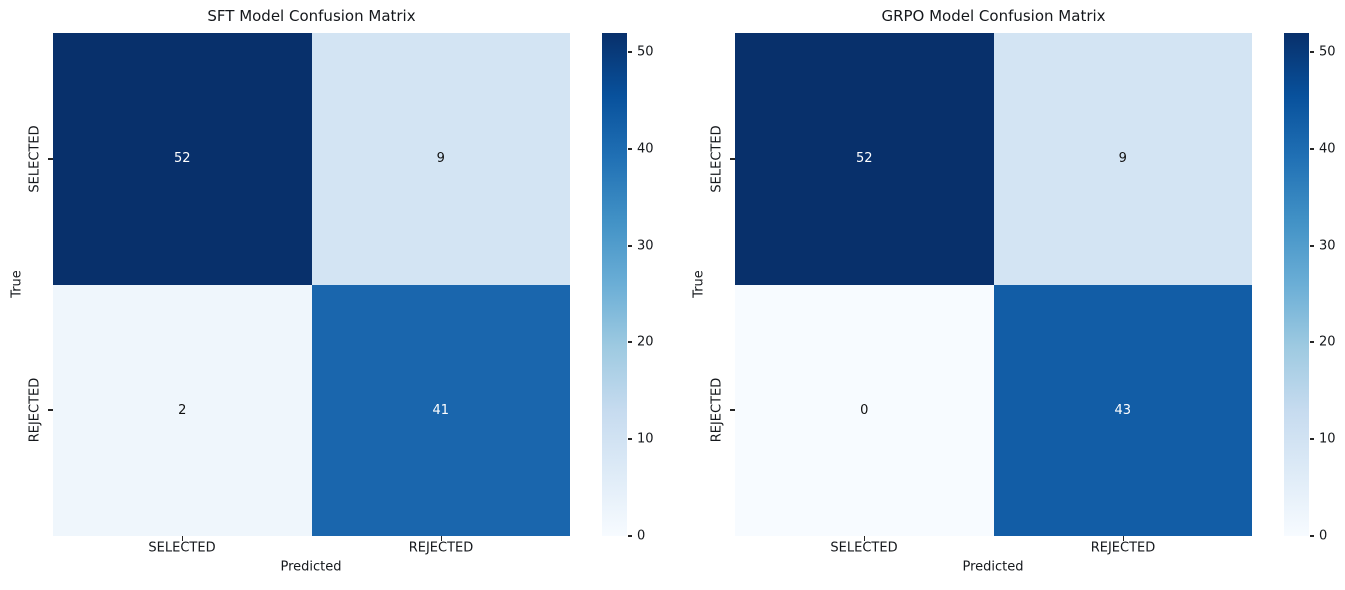 The image size is (1345, 590). What do you see at coordinates (440, 410) in the screenshot?
I see `cell-true-rejected-pred-rejected: 41` at bounding box center [440, 410].